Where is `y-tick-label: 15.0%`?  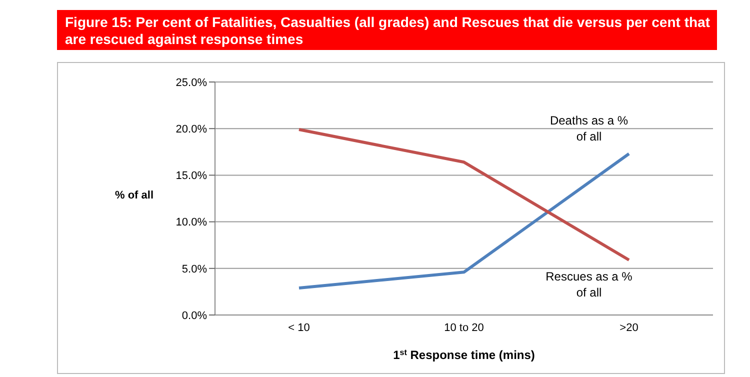 y-tick-label: 15.0% is located at coordinates (192, 176).